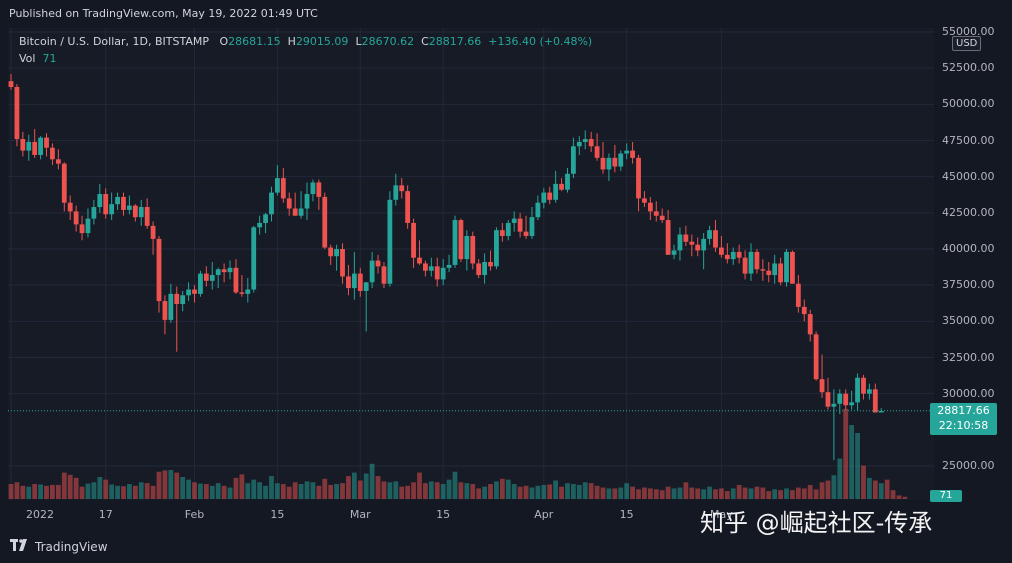  What do you see at coordinates (968, 104) in the screenshot?
I see `y-tick-label: 50000.00` at bounding box center [968, 104].